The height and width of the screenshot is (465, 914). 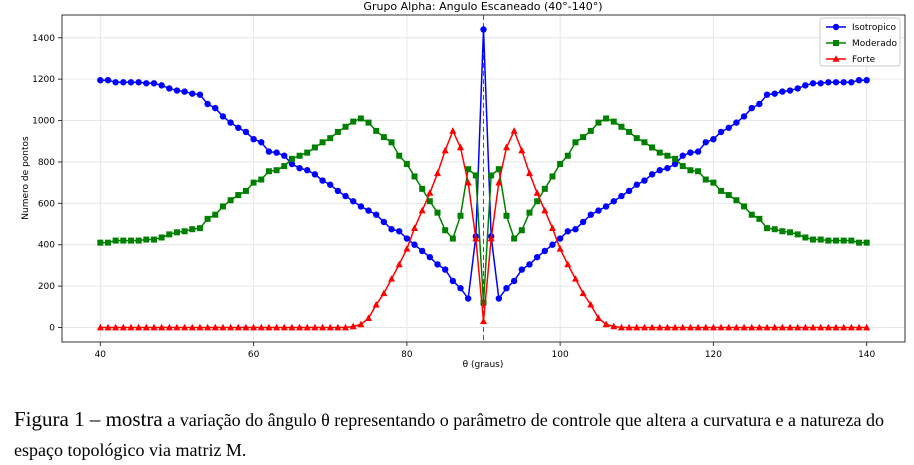 What do you see at coordinates (860, 42) in the screenshot?
I see `legend: Isotropico Moderado Forte` at bounding box center [860, 42].